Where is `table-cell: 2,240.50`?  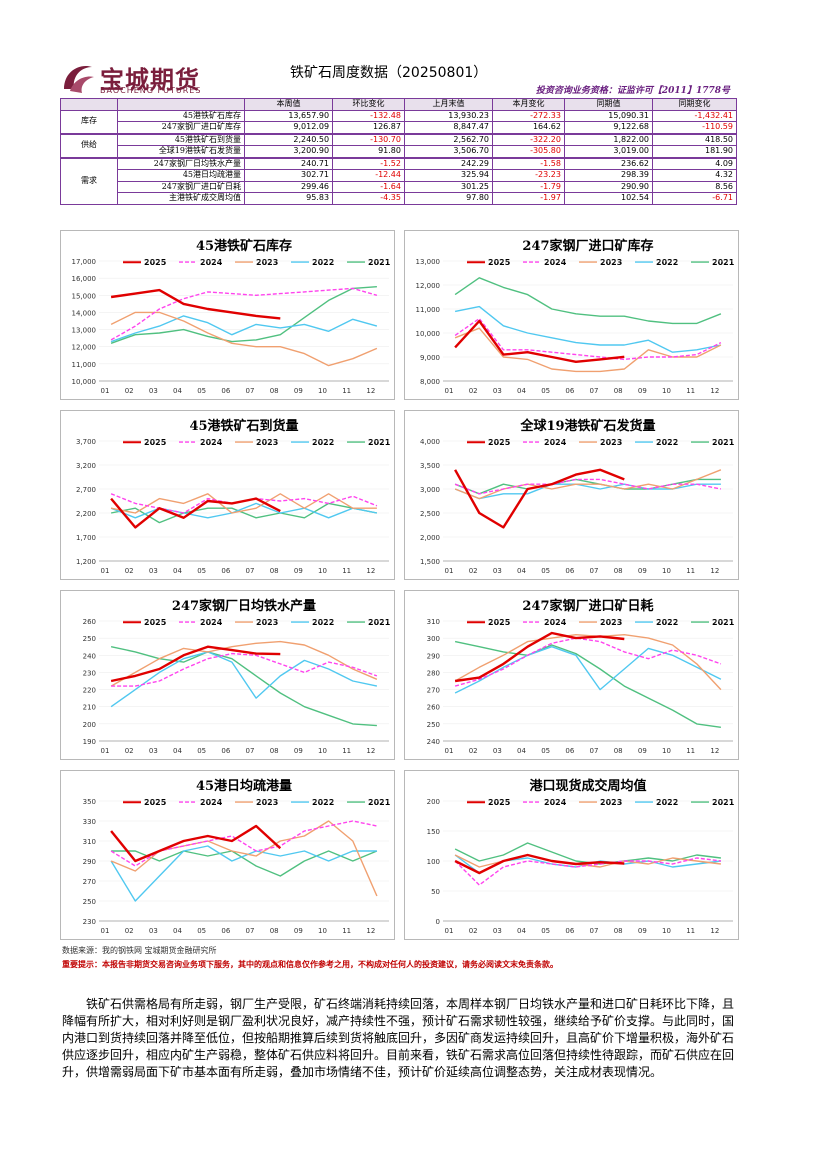 table-cell: 2,240.50 is located at coordinates (288, 139).